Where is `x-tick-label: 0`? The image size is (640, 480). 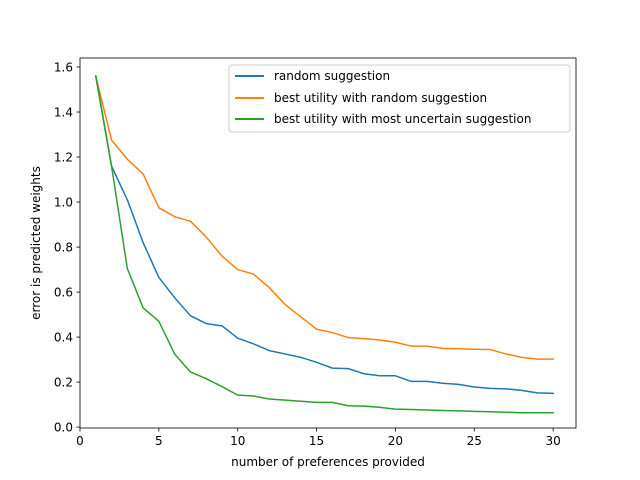
x-tick-label: 0 is located at coordinates (80, 441).